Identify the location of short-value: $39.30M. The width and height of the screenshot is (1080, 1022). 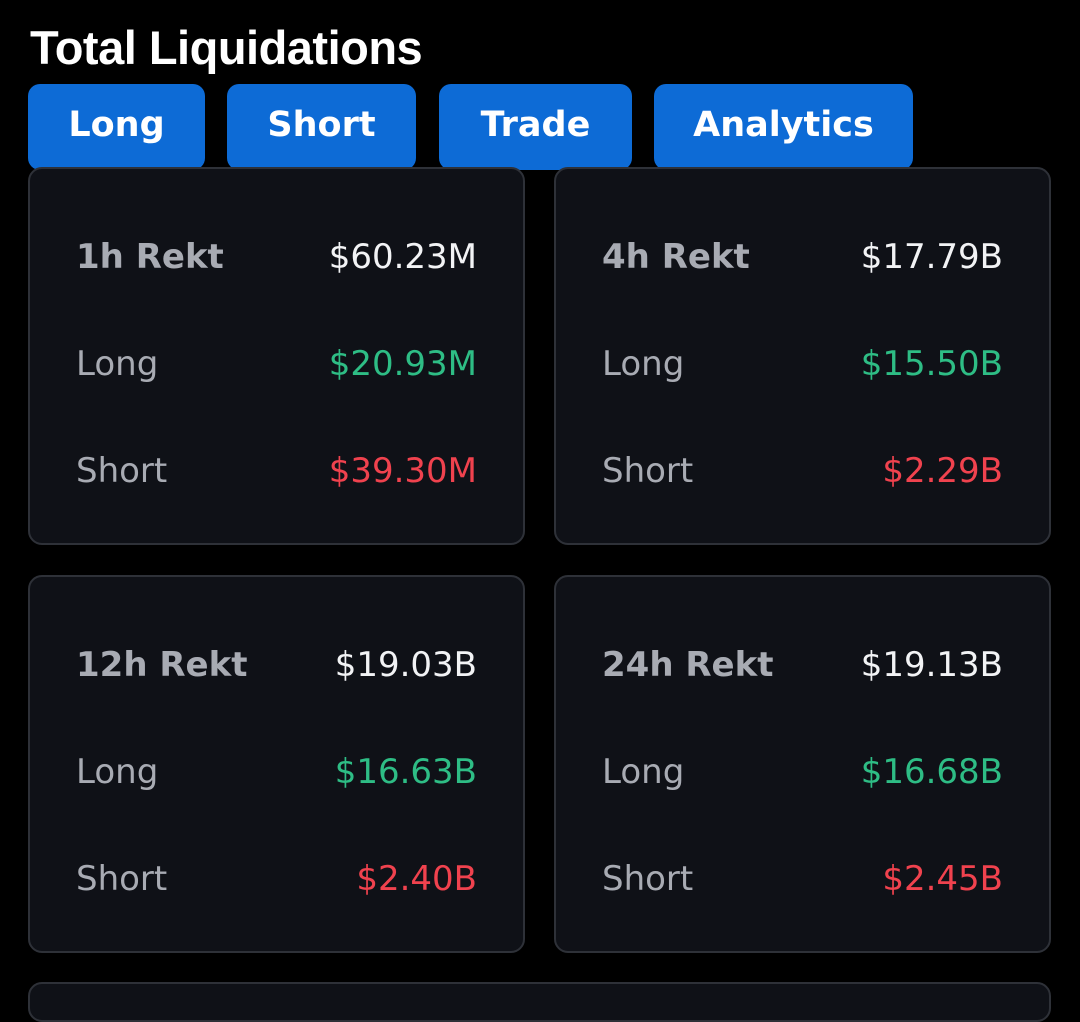
(402, 471).